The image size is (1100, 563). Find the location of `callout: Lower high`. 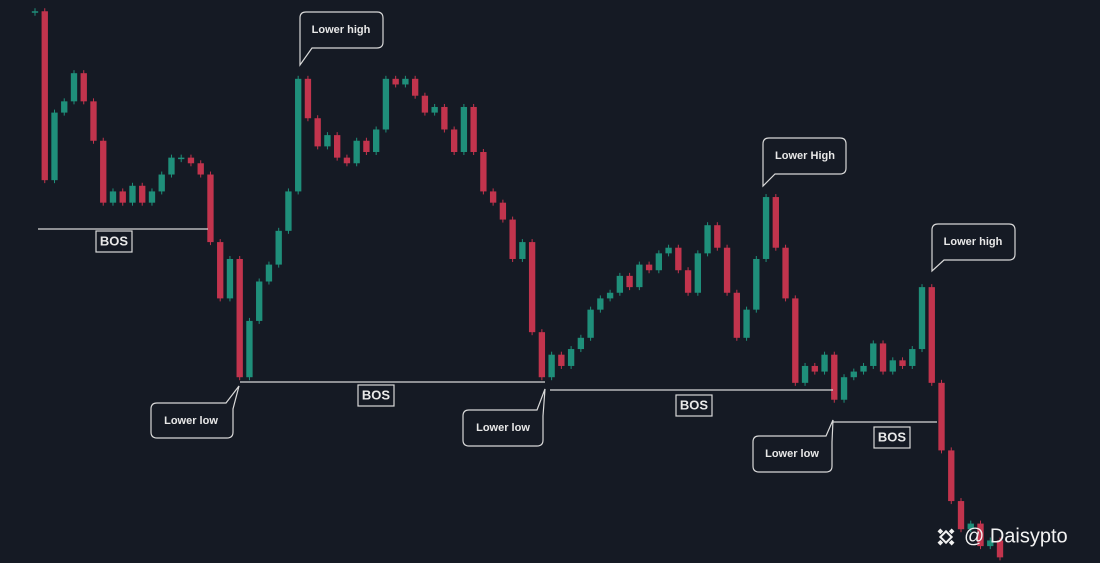

callout: Lower high is located at coordinates (341, 39).